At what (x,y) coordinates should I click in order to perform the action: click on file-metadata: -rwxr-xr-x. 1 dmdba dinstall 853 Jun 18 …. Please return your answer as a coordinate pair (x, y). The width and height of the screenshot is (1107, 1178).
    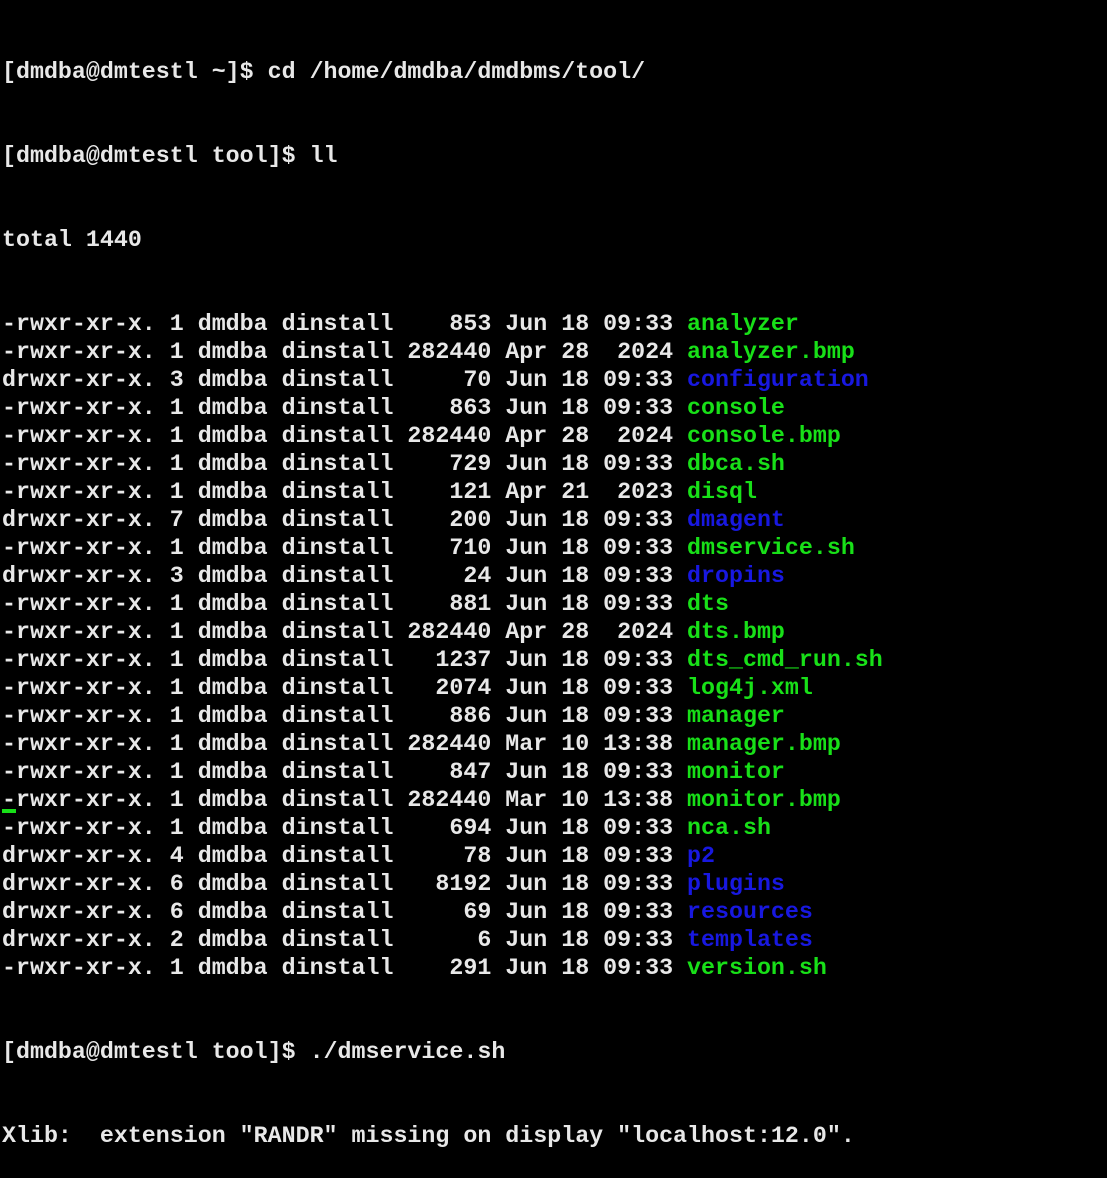
    Looking at the image, I should click on (345, 324).